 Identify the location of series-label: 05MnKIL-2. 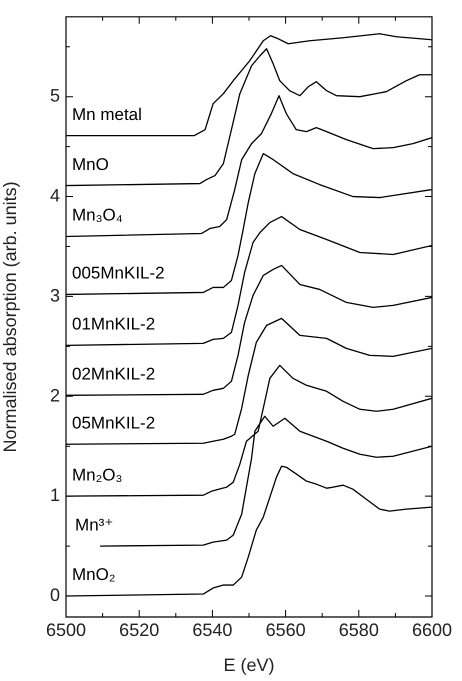
(114, 422).